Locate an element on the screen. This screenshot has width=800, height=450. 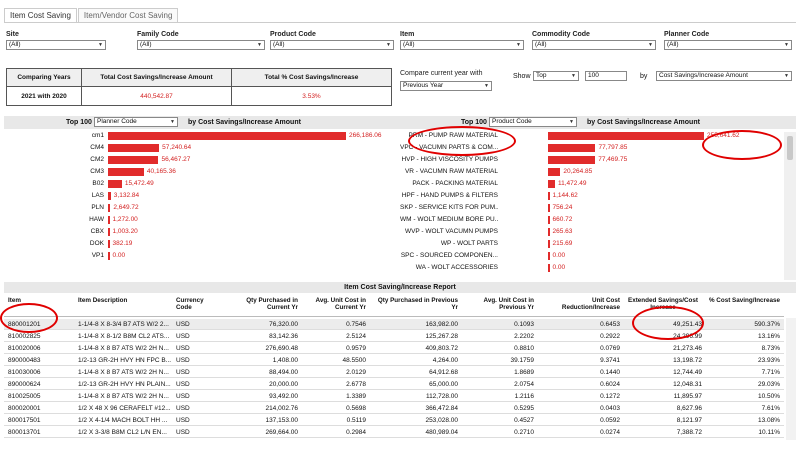
bar-label: B02 is located at coordinates (98, 183).